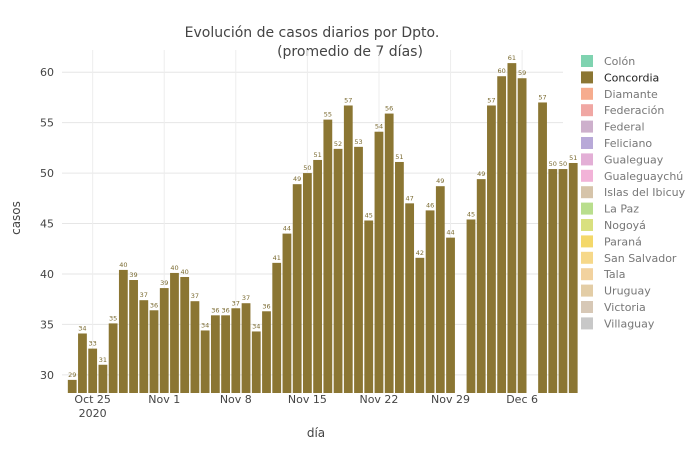 The width and height of the screenshot is (700, 467). I want to click on legend-item: Islas del Ibicuy, so click(633, 192).